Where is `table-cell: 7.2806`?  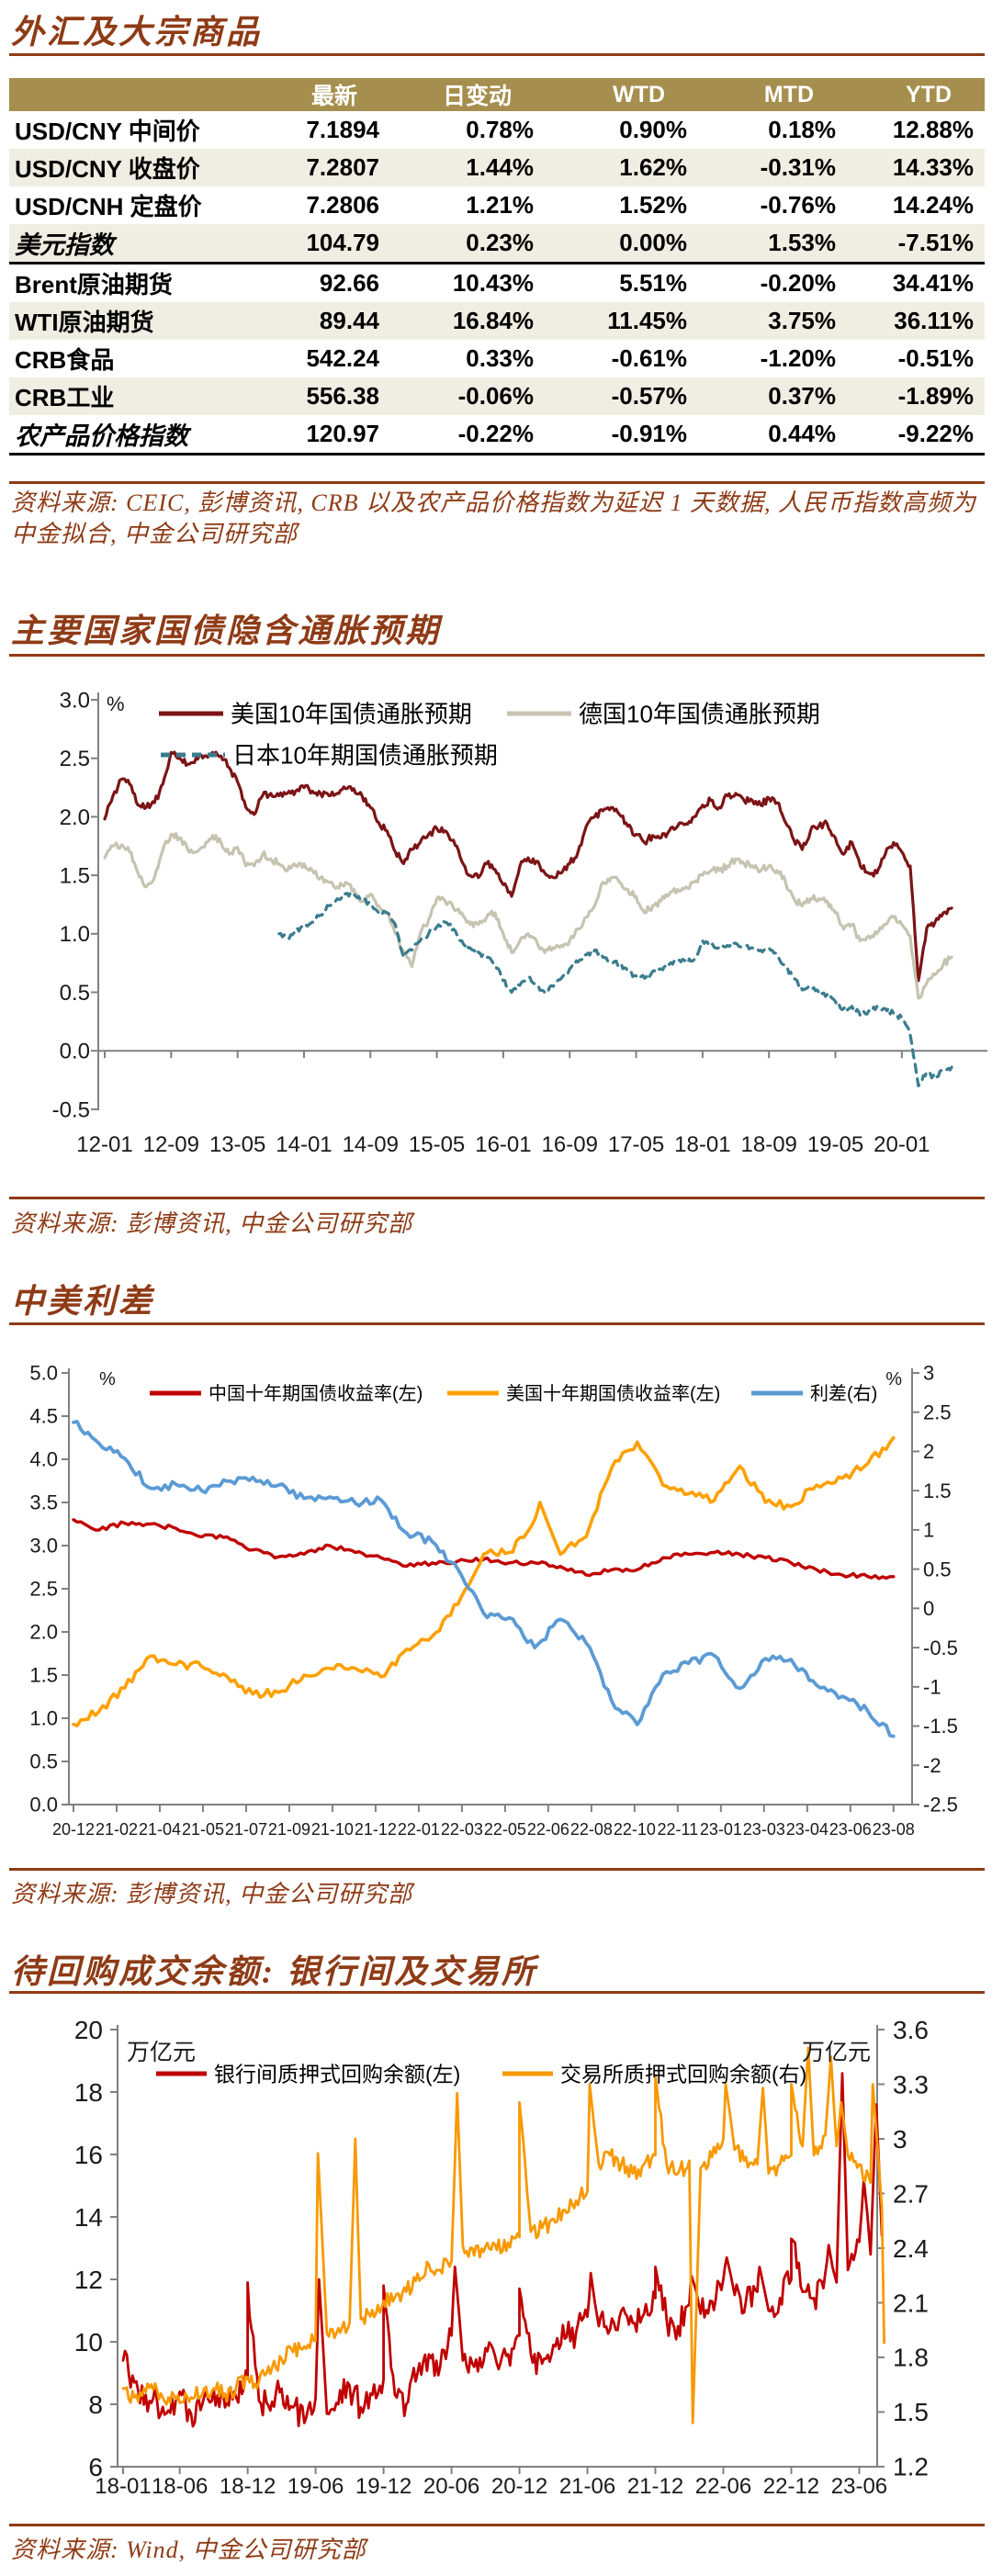 table-cell: 7.2806 is located at coordinates (342, 205).